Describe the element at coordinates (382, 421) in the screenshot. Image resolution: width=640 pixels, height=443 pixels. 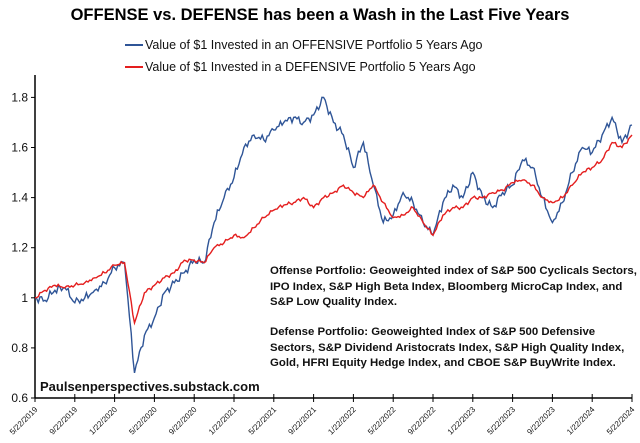
I see `x-tick-label: 5/22/2022` at that location.